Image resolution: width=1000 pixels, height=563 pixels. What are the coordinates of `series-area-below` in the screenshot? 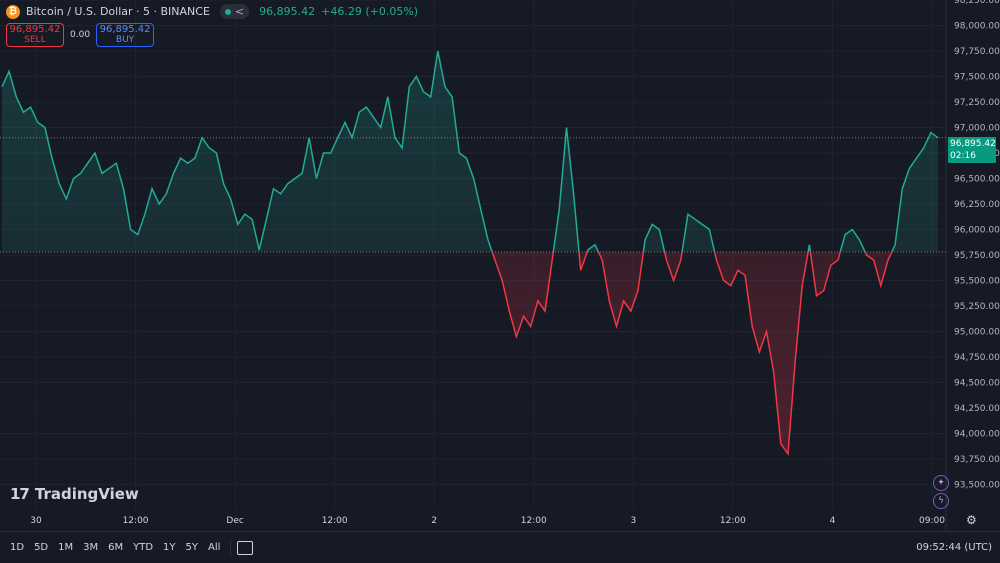 It's located at (692, 352).